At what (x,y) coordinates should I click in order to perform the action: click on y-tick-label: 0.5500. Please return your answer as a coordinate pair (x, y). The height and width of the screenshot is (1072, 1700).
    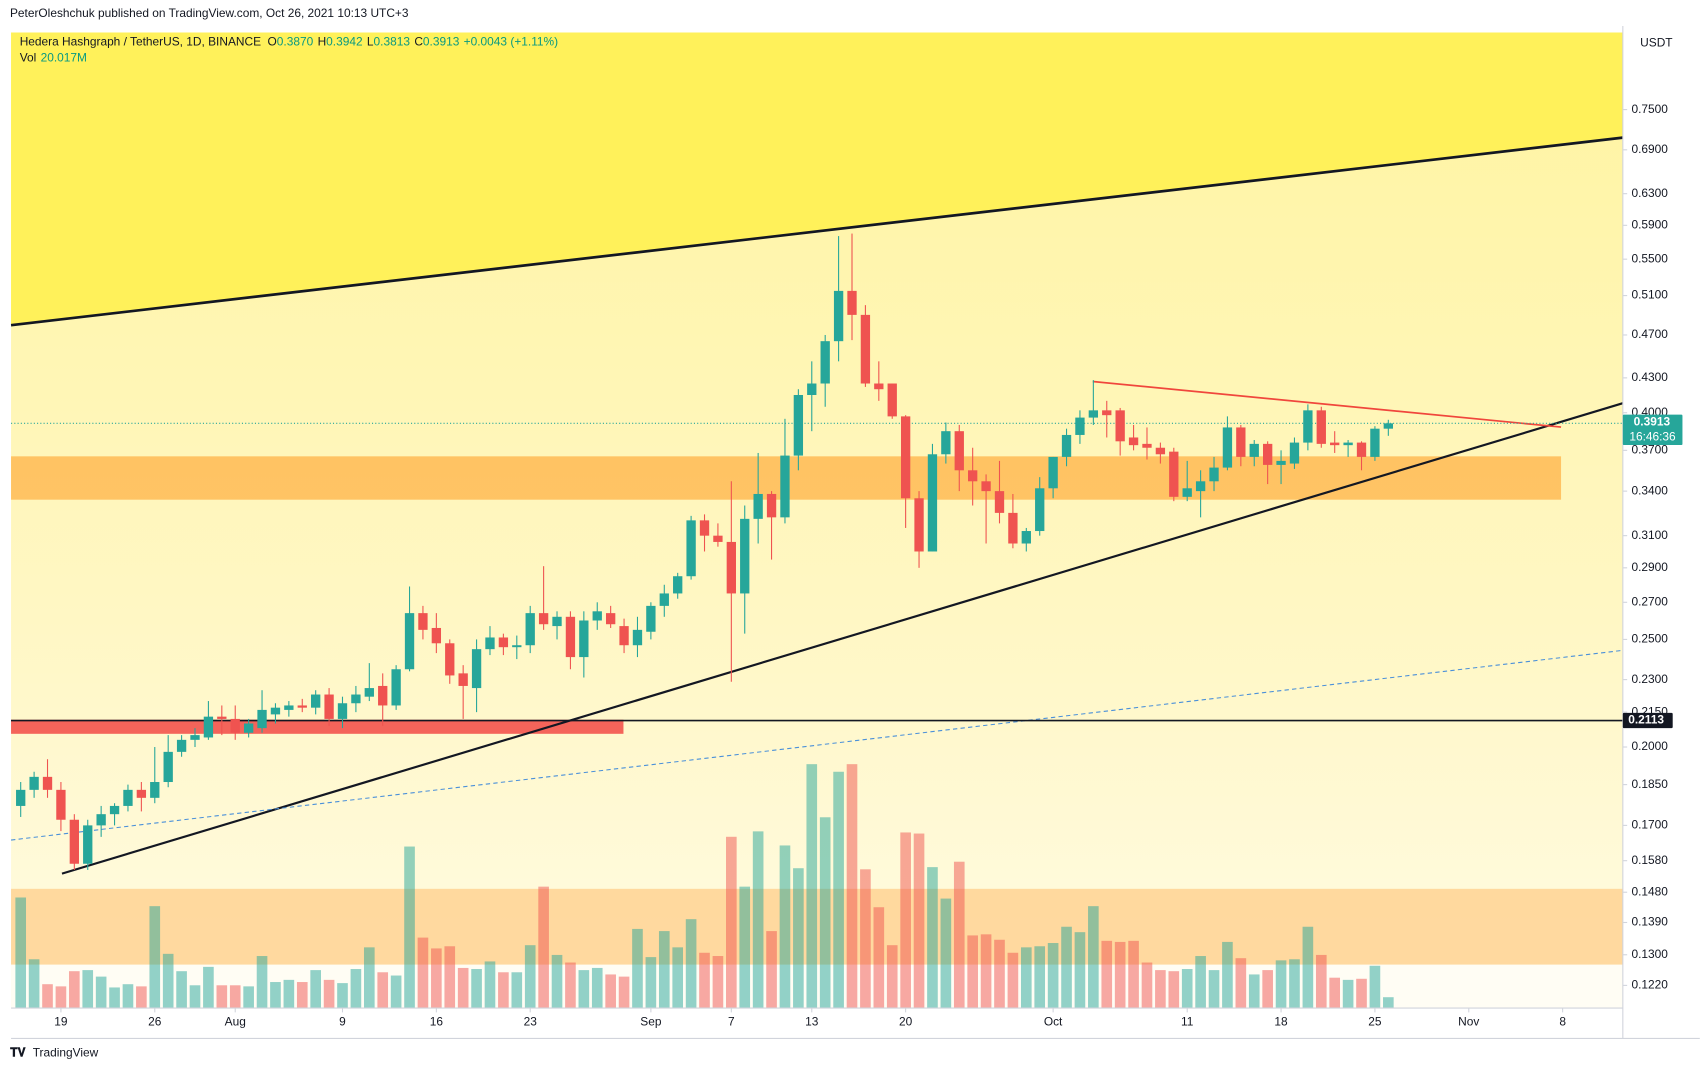
    Looking at the image, I should click on (1650, 258).